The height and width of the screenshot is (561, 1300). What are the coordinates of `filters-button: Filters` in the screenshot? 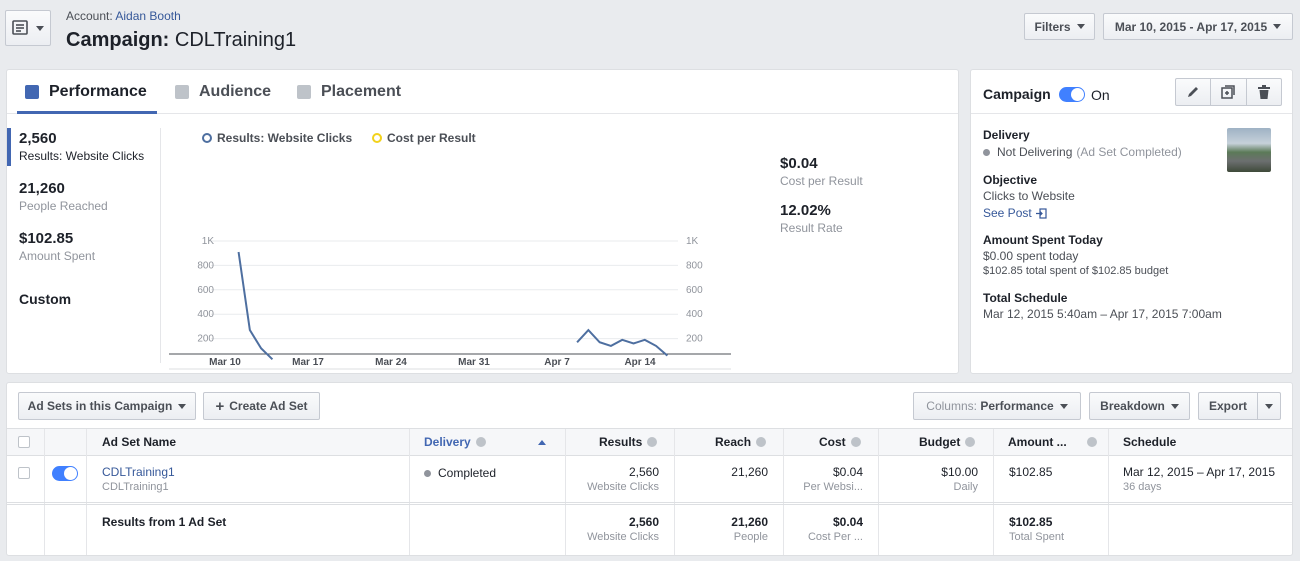 It's located at (1059, 26).